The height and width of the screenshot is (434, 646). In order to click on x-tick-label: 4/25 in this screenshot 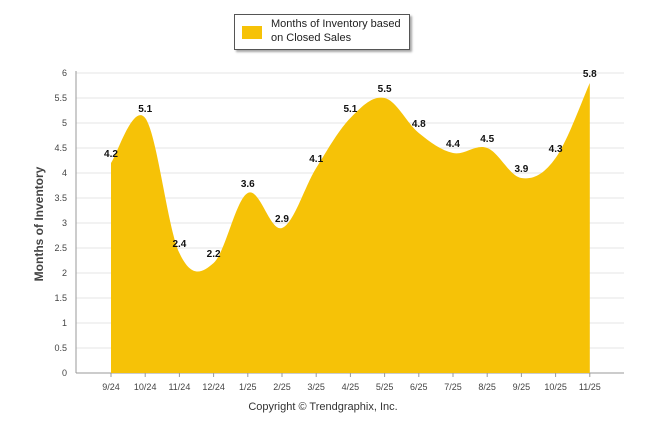, I will do `click(351, 387)`.